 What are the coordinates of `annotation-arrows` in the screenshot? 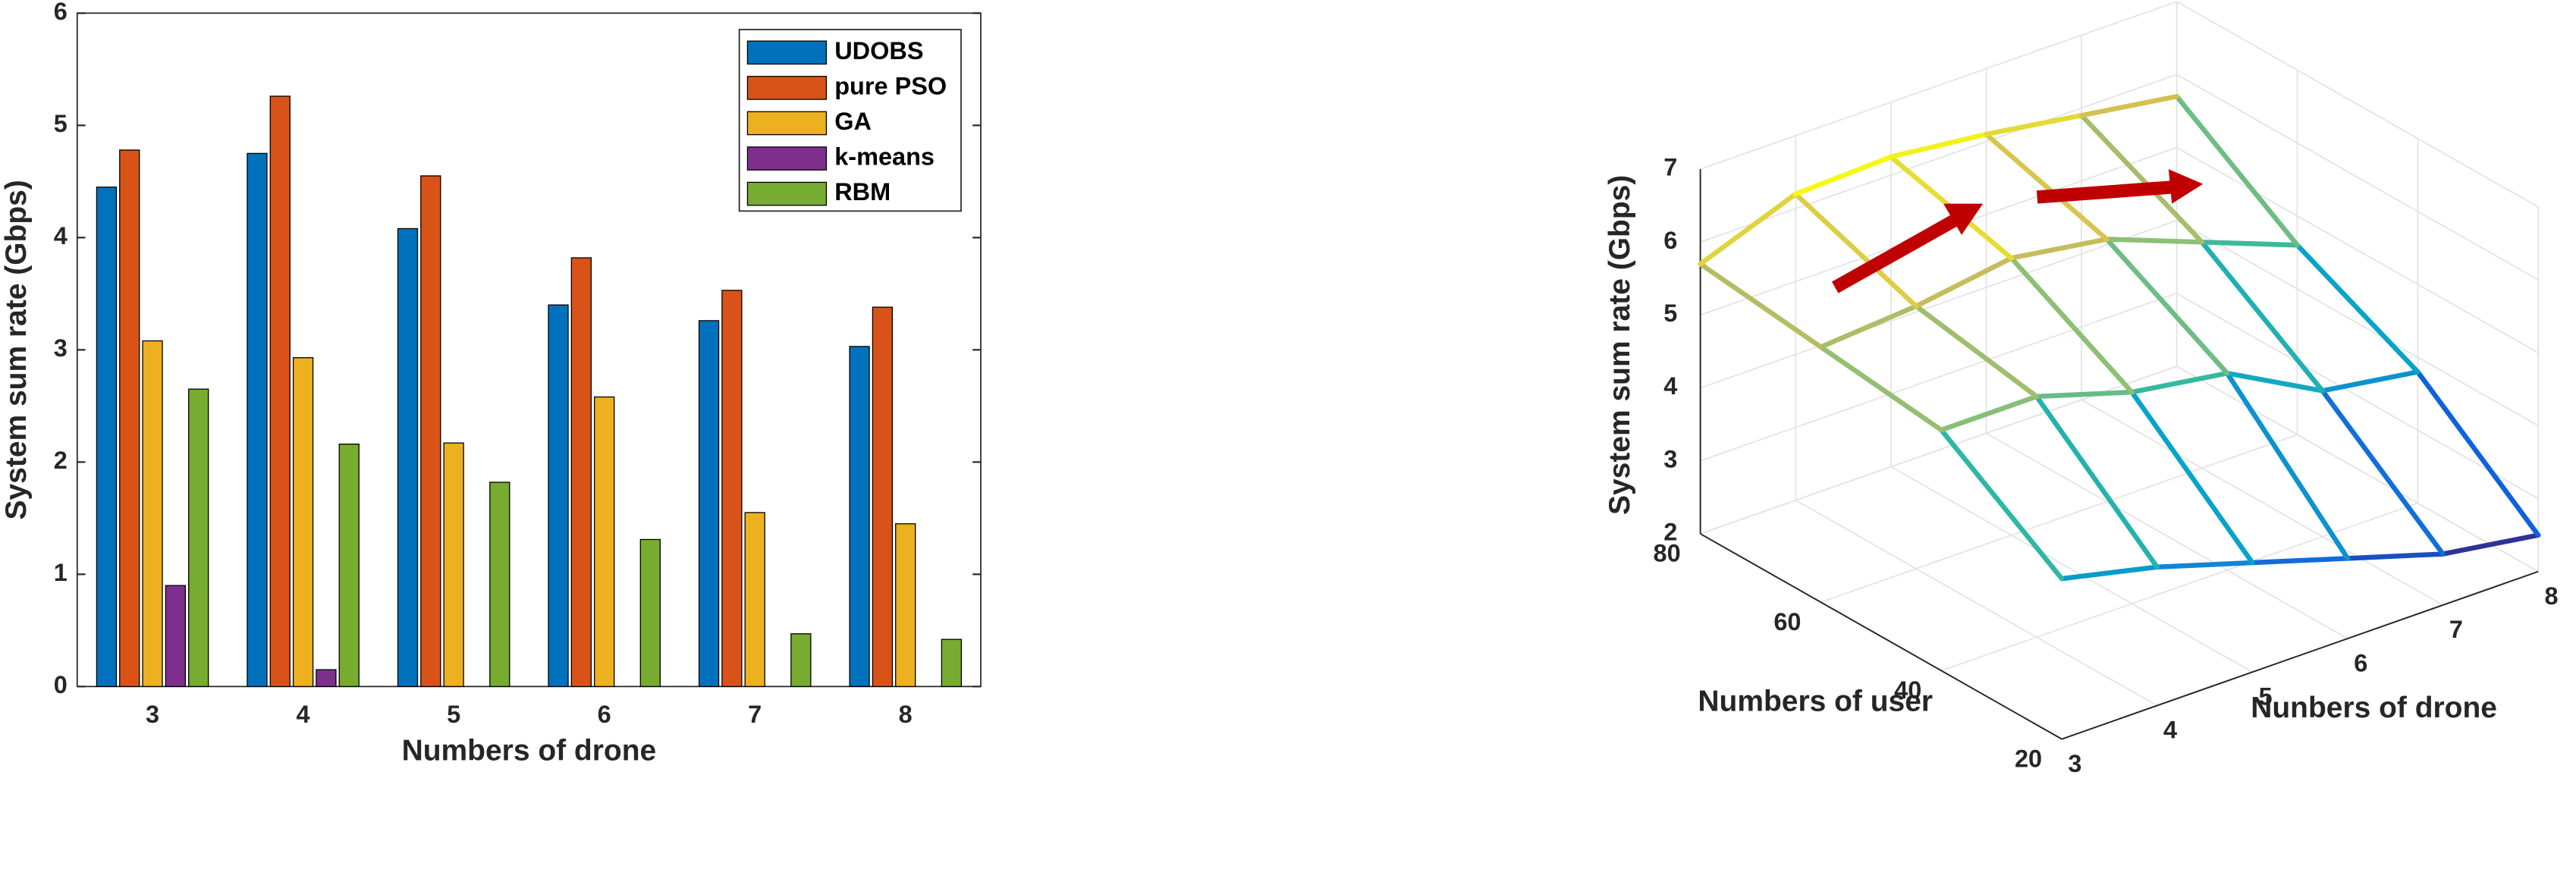 It's located at (2017, 231).